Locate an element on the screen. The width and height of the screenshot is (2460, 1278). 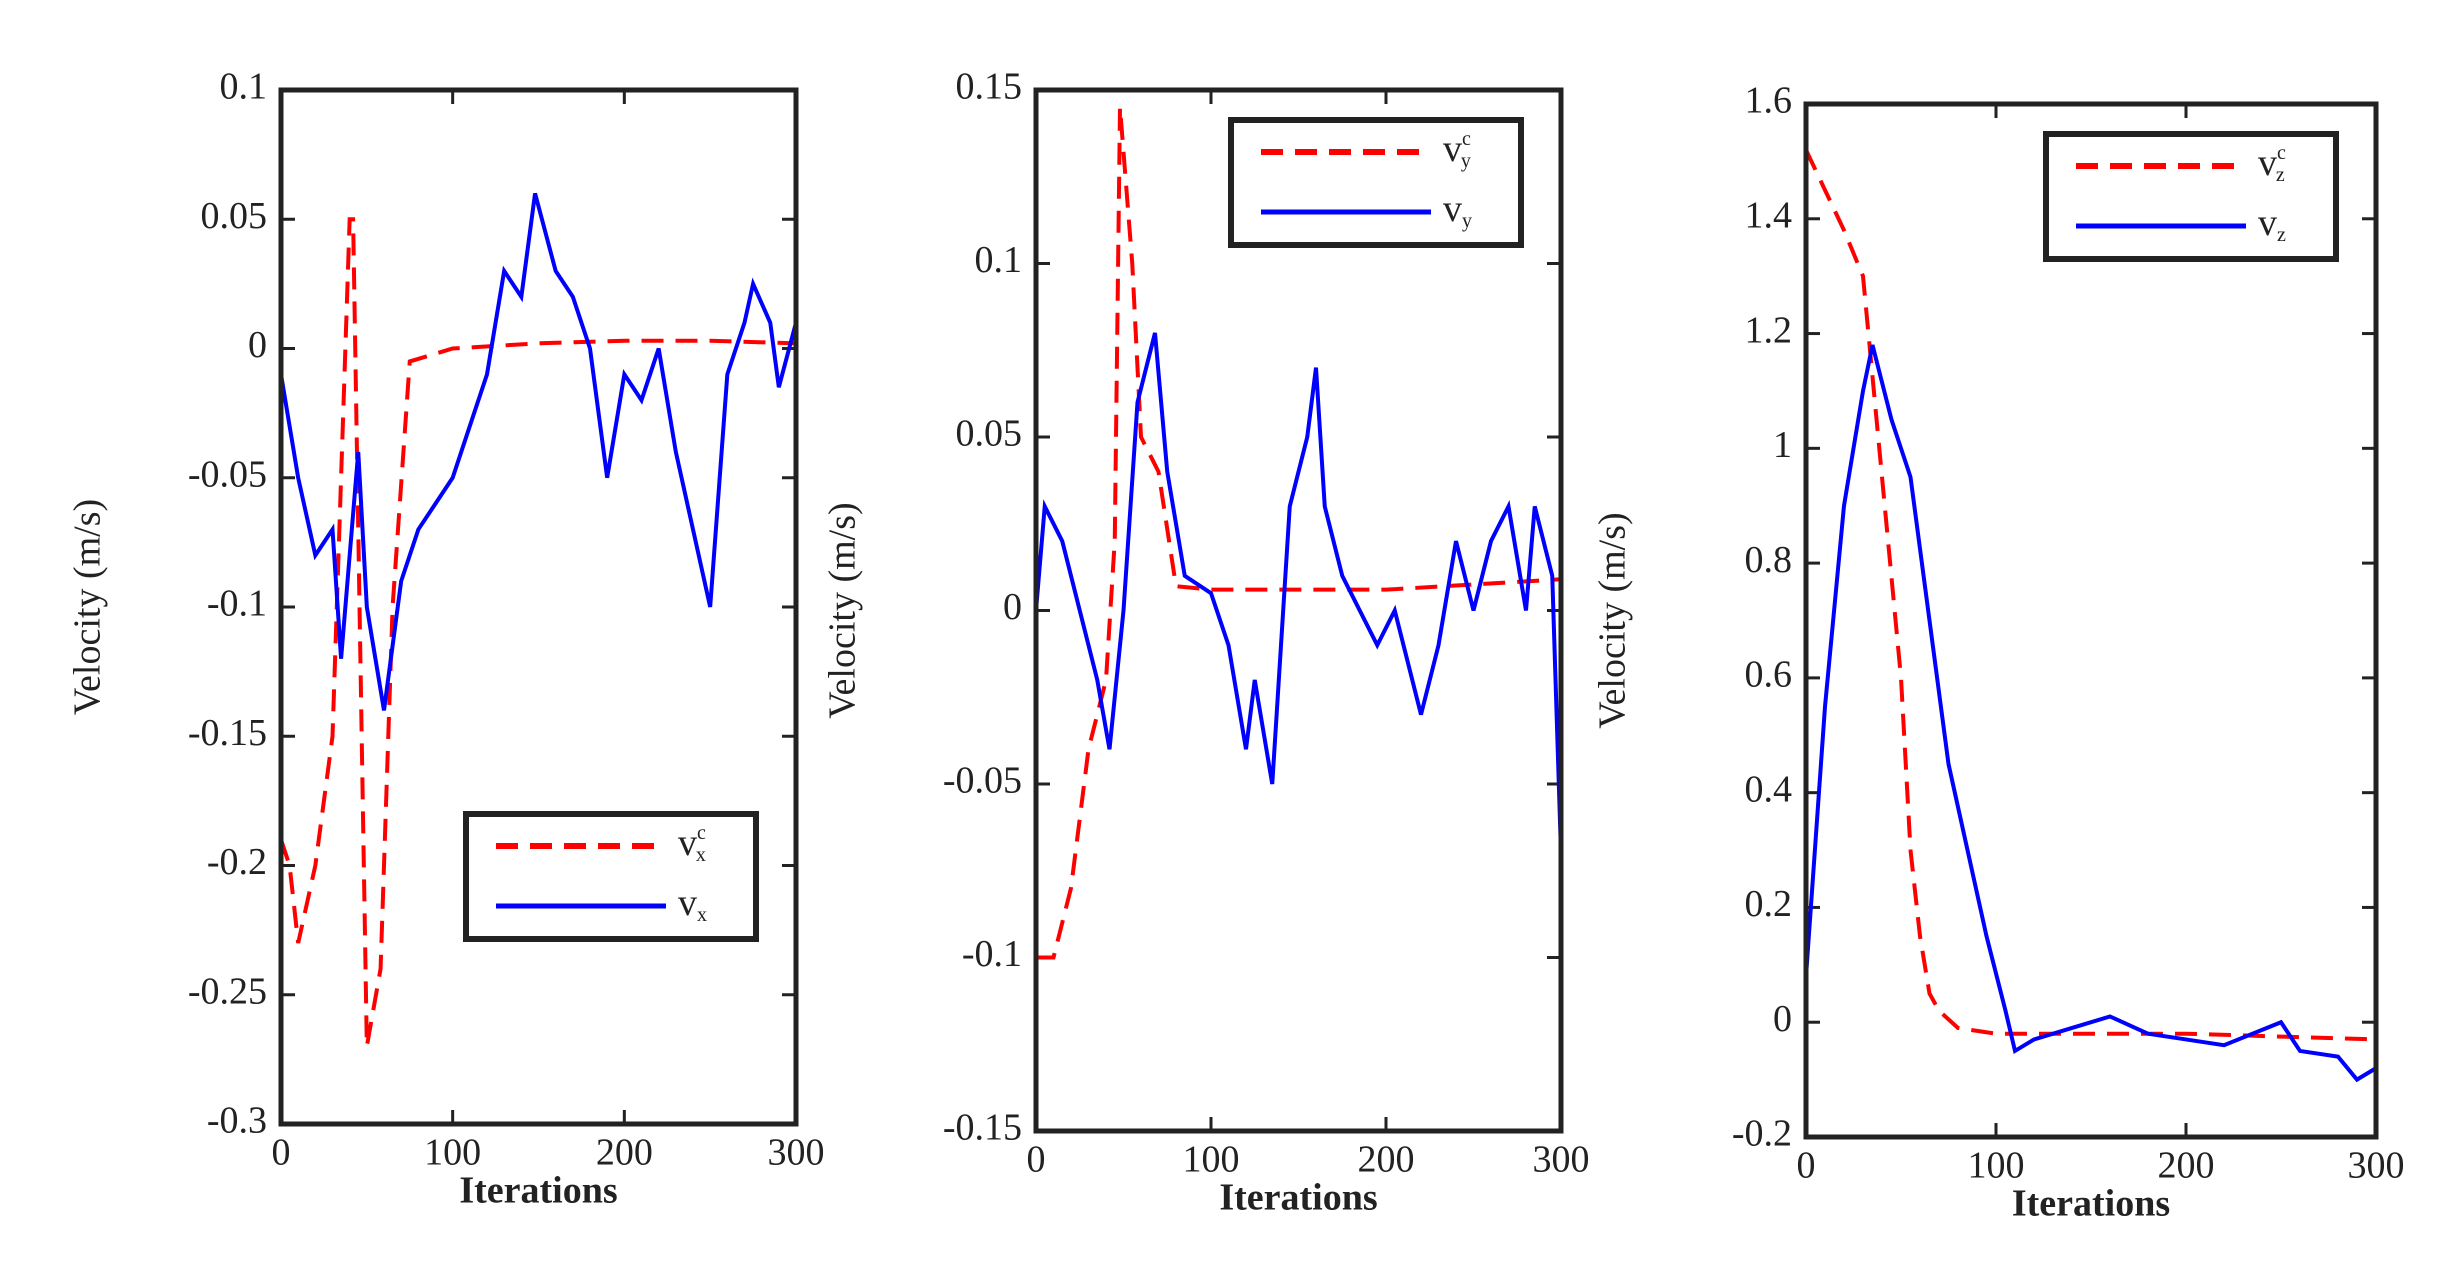
y-tick-label: -0.25 is located at coordinates (227, 991).